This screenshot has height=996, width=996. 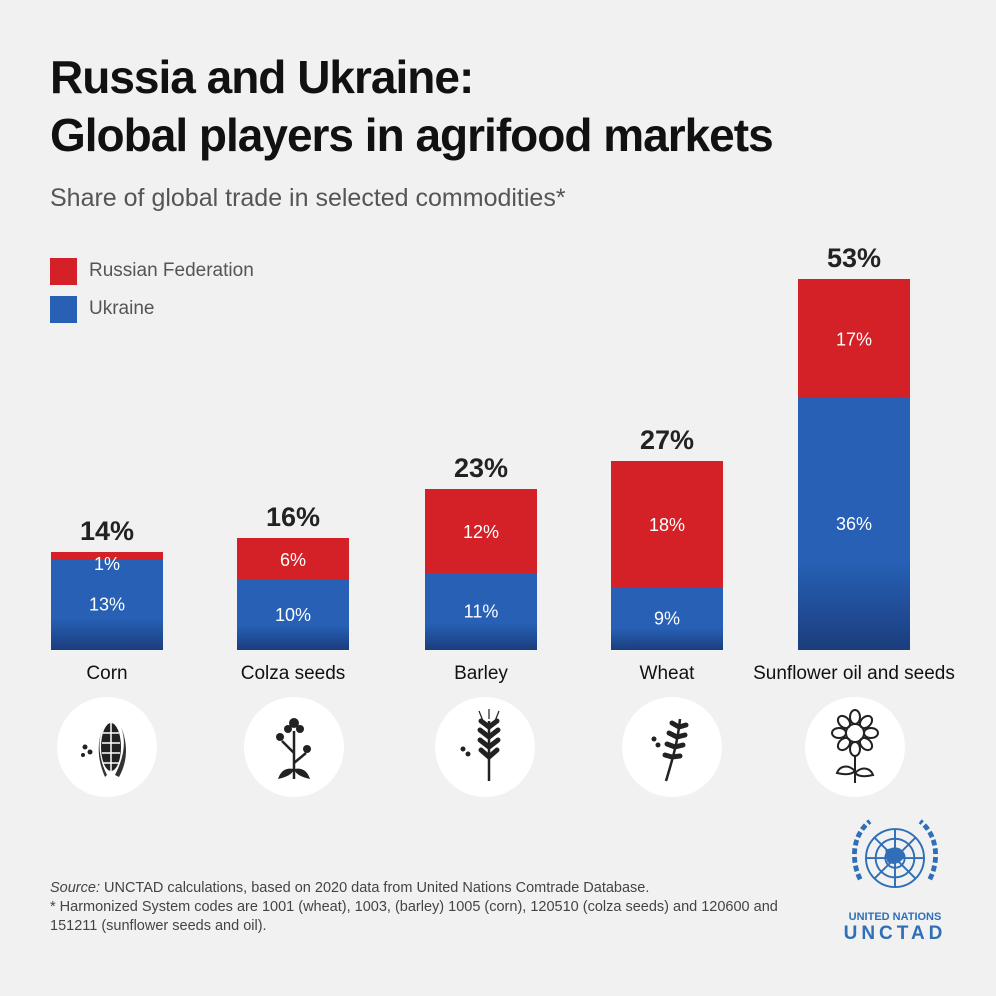 What do you see at coordinates (672, 747) in the screenshot?
I see `wheat-icon` at bounding box center [672, 747].